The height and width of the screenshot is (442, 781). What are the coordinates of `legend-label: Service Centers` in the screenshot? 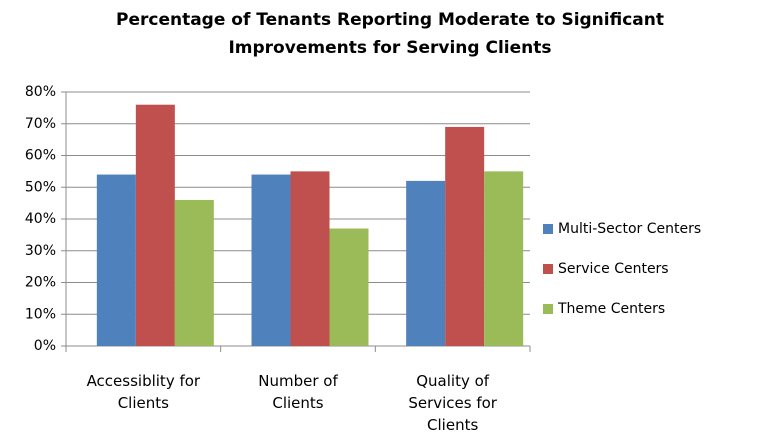 It's located at (613, 269).